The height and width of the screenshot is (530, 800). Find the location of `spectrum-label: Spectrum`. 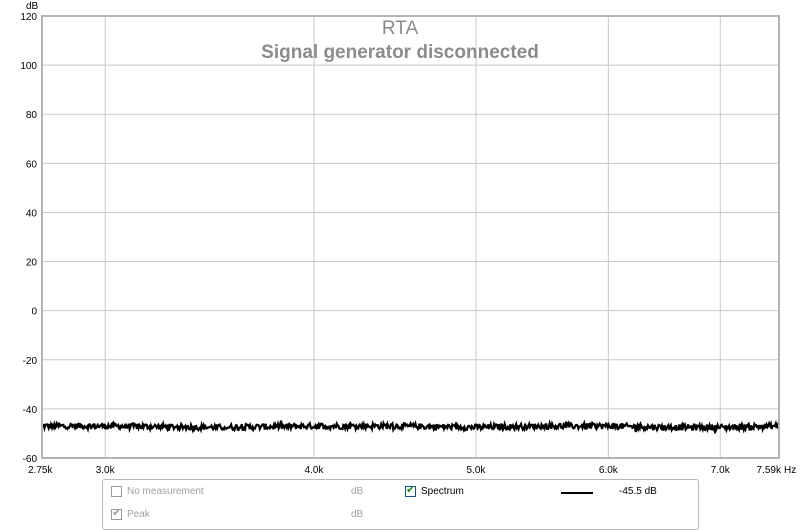

spectrum-label: Spectrum is located at coordinates (442, 491).